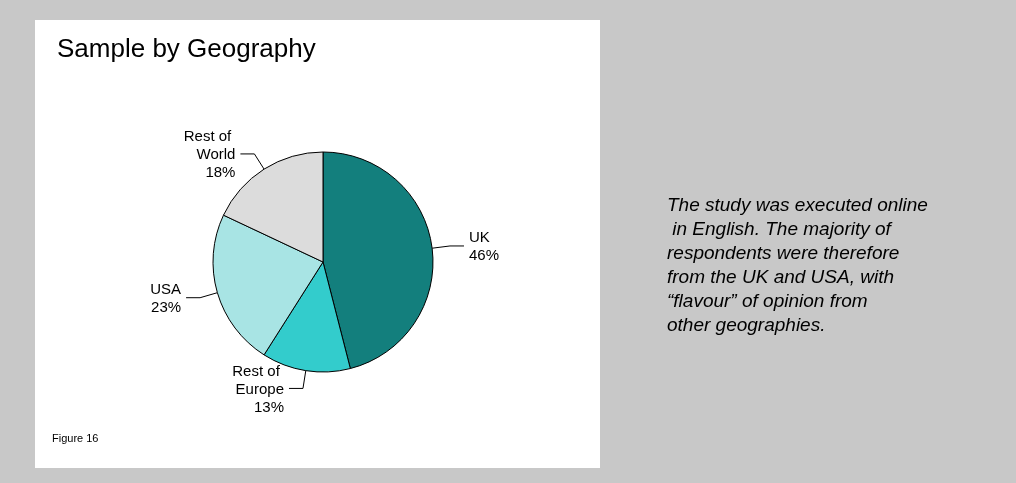 This screenshot has width=1016, height=483. I want to click on slice-label: Rest of World, so click(209, 145).